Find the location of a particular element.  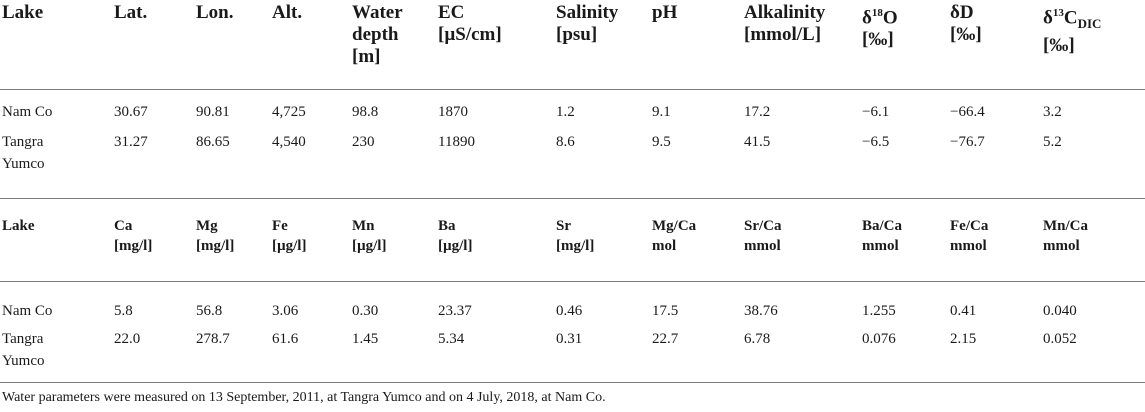

t1-header-lake-text: Lake is located at coordinates (23, 12).